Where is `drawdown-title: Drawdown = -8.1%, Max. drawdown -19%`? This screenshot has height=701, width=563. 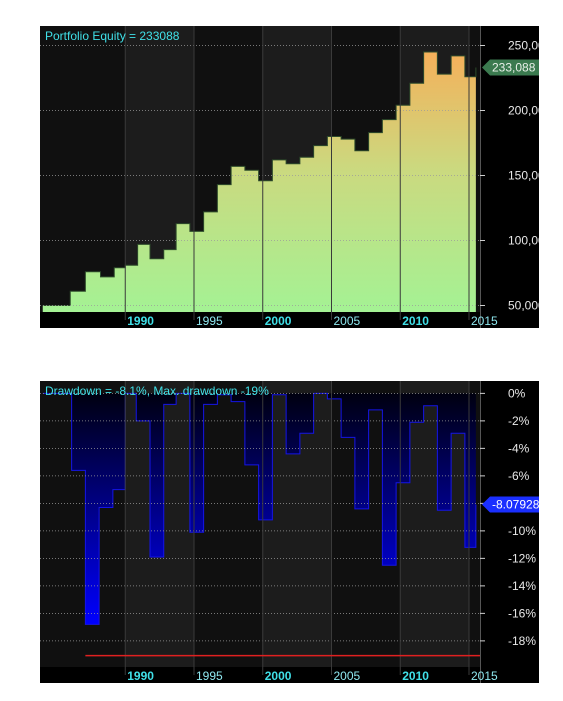 drawdown-title: Drawdown = -8.1%, Max. drawdown -19% is located at coordinates (157, 391).